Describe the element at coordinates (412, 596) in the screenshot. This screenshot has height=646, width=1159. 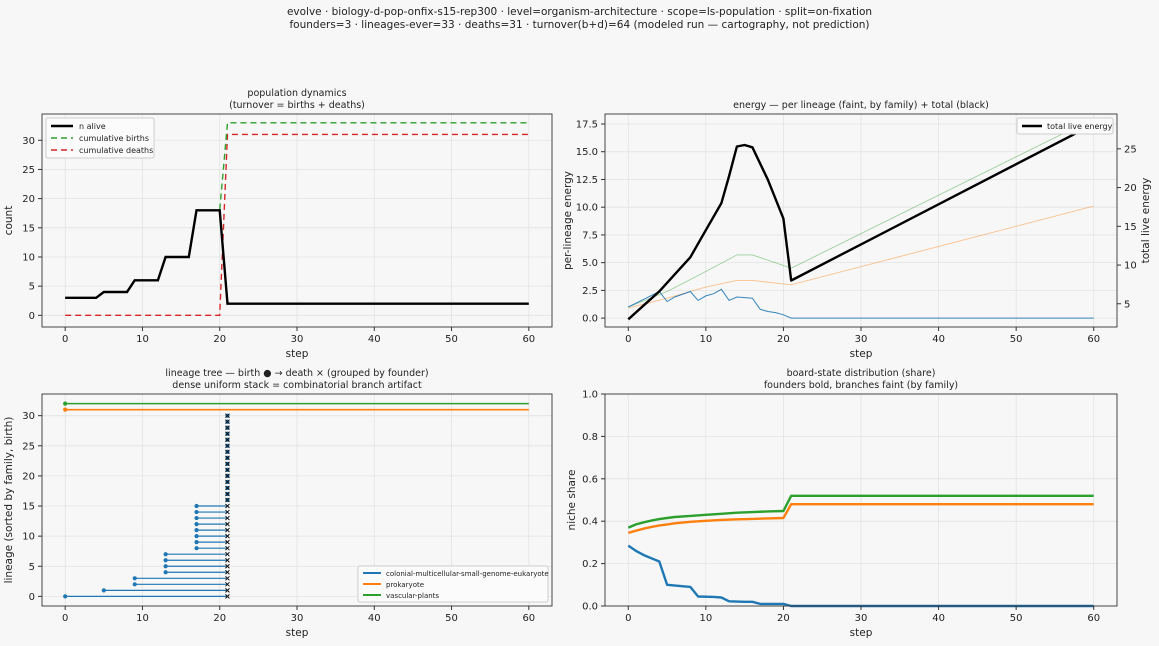
I see `legend-entry: vascular-plants` at that location.